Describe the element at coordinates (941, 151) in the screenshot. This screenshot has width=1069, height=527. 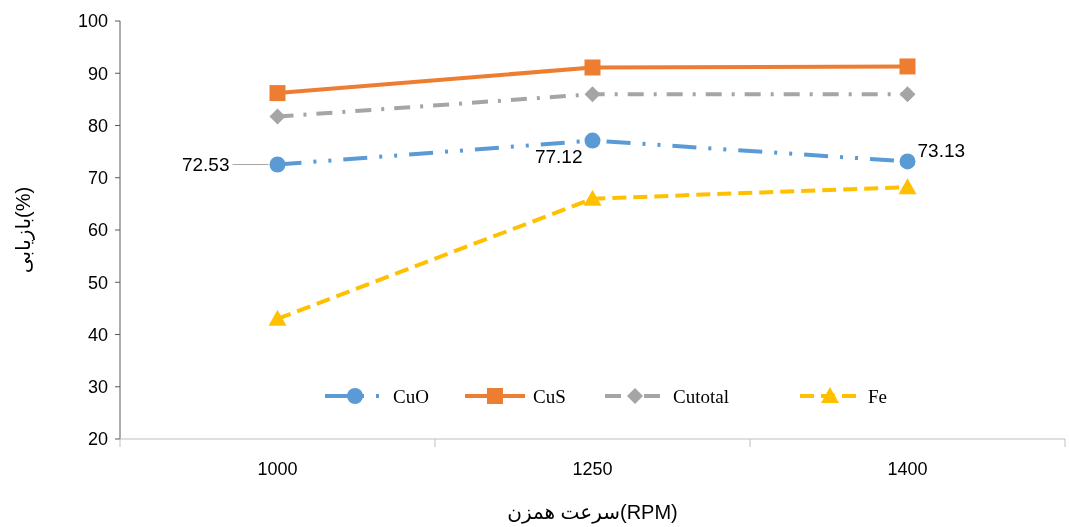
I see `data-label: 73.13` at that location.